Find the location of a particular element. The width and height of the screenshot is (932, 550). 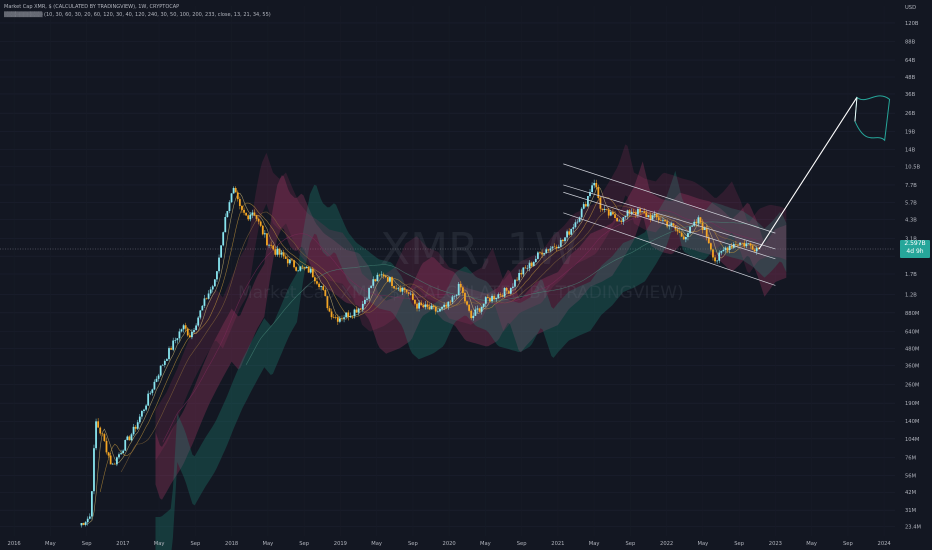

drawings is located at coordinates (727, 190).